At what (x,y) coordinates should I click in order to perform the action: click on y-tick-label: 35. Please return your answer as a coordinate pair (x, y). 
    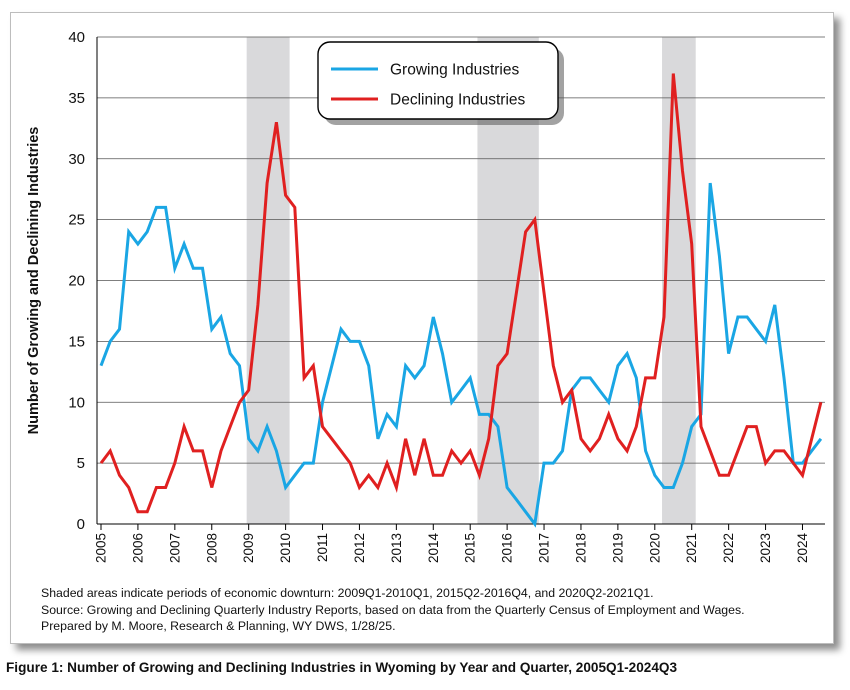
    Looking at the image, I should click on (76, 98).